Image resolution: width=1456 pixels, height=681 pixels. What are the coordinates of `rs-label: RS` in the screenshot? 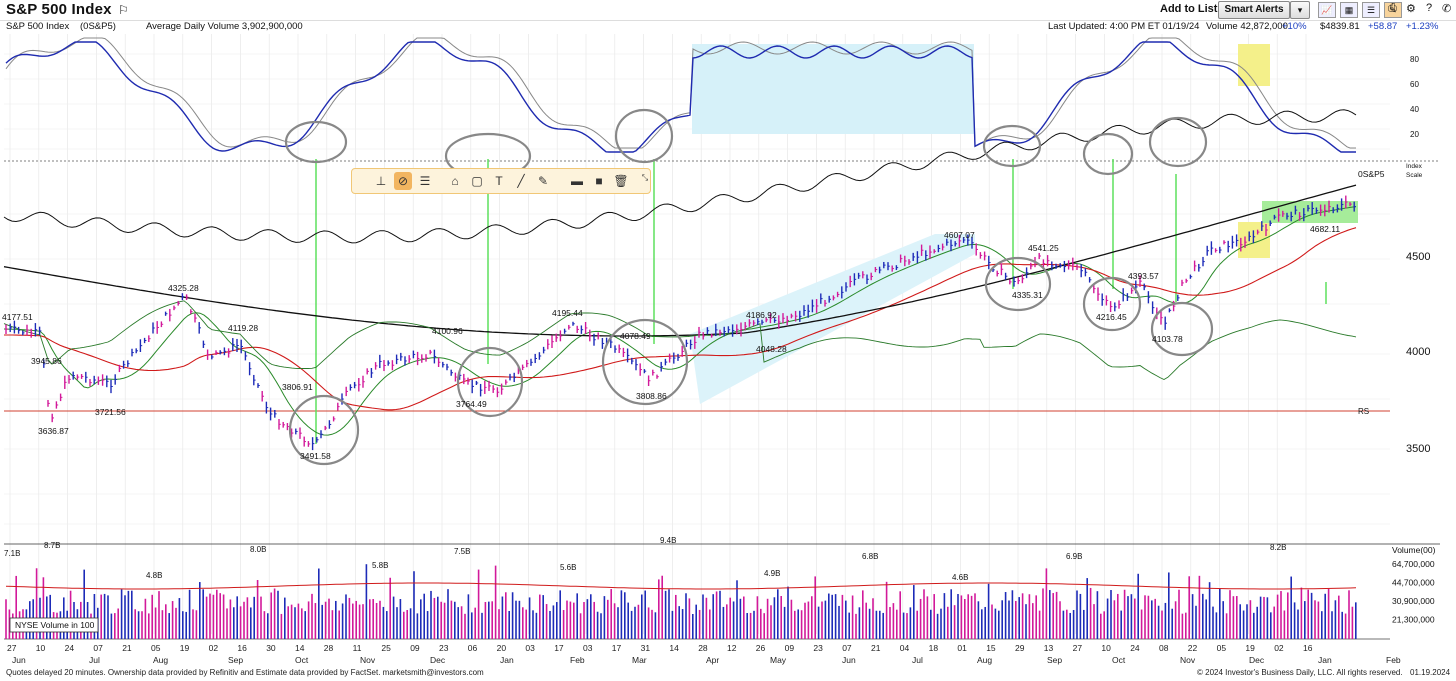 It's located at (1363, 411).